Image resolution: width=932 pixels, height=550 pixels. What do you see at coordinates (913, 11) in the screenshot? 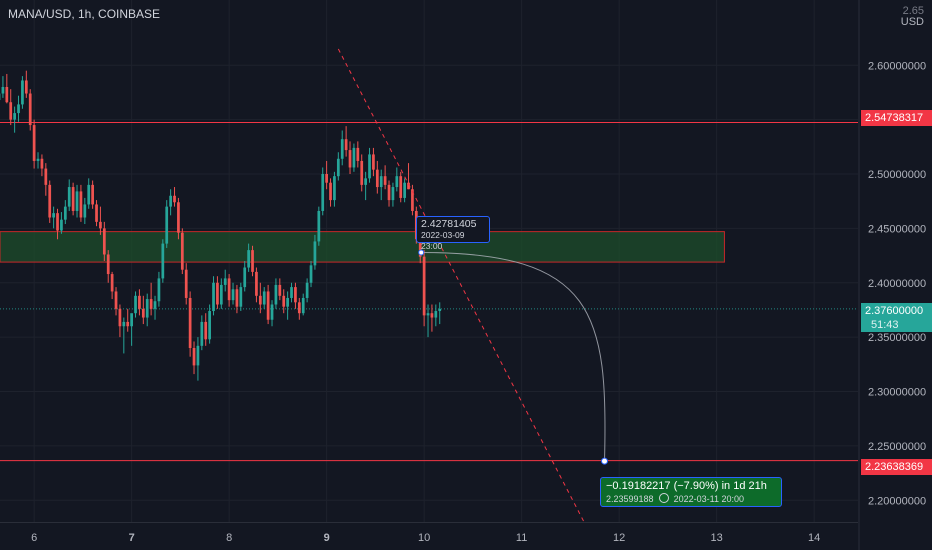
I see `top-tick-fragment: 2.65` at bounding box center [913, 11].